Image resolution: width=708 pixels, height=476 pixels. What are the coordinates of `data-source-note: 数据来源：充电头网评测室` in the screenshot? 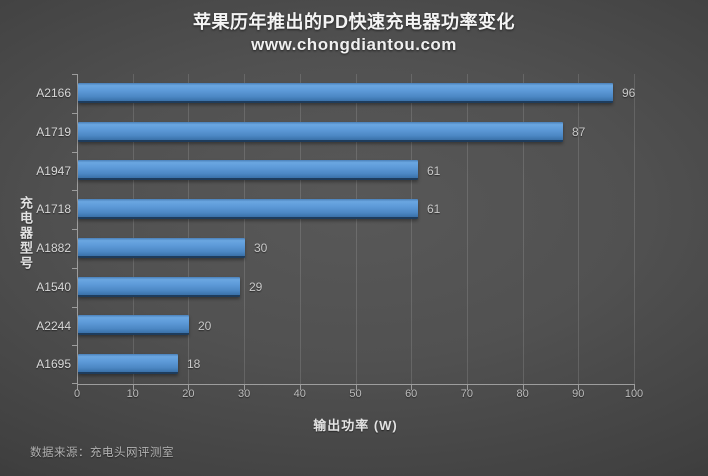 It's located at (102, 453).